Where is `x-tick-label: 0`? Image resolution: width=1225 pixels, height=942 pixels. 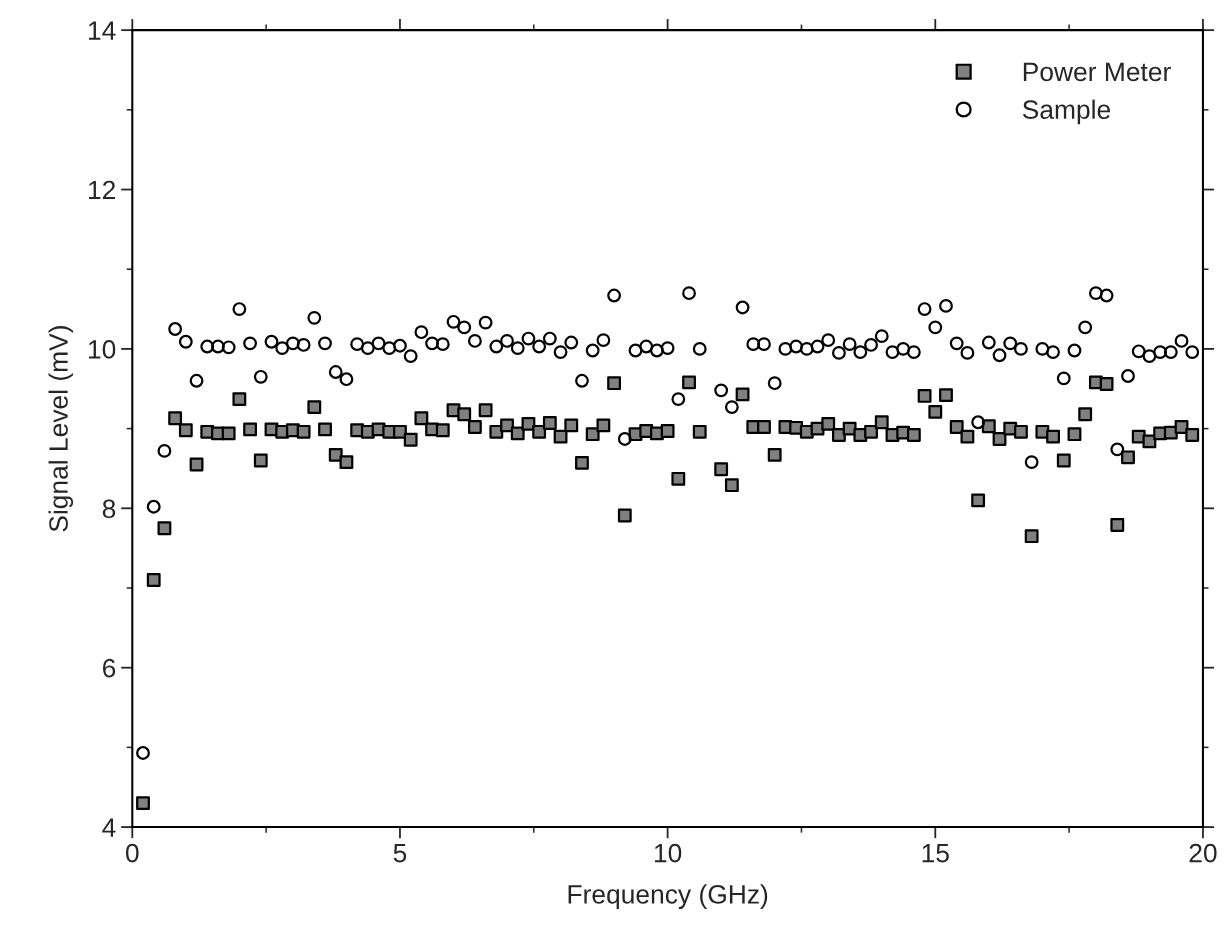 x-tick-label: 0 is located at coordinates (132, 853).